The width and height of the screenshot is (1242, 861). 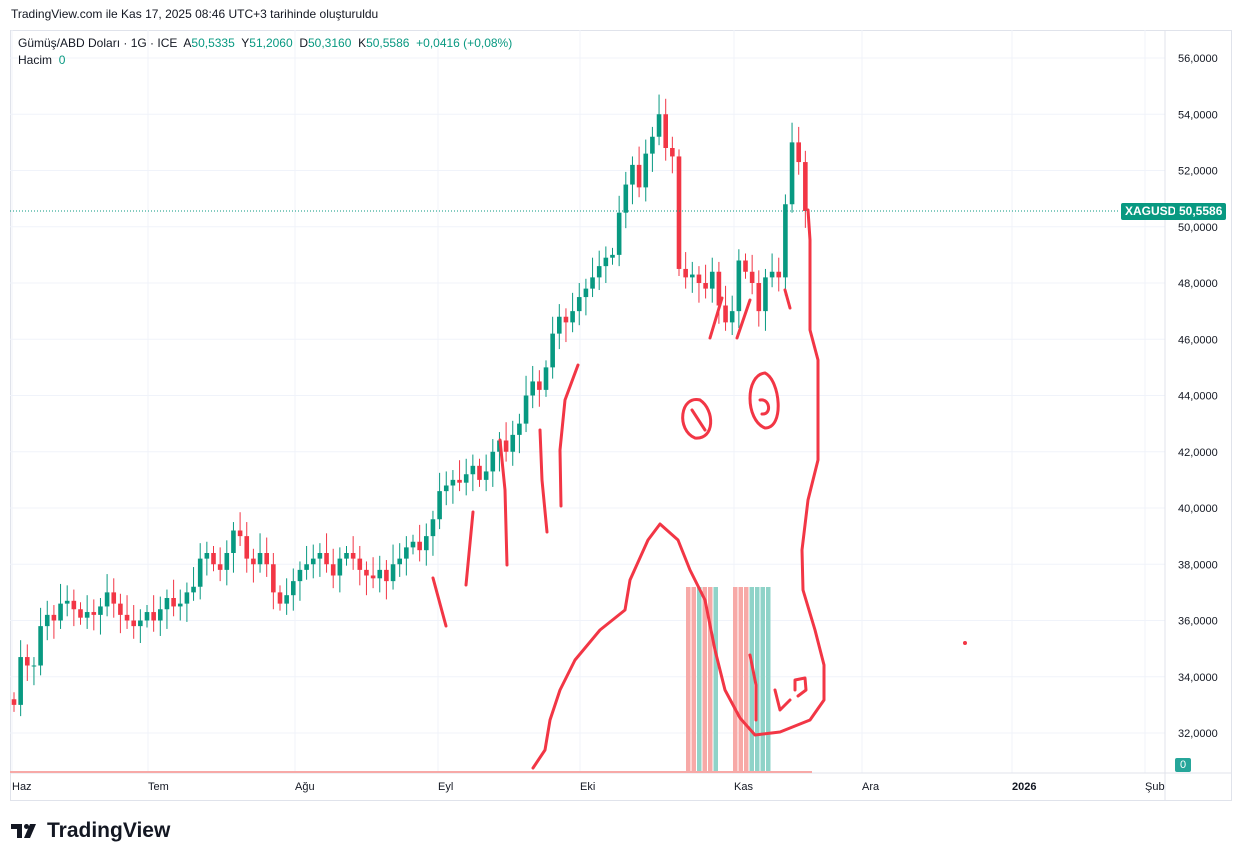 What do you see at coordinates (743, 787) in the screenshot?
I see `x-tick-label: Kas` at bounding box center [743, 787].